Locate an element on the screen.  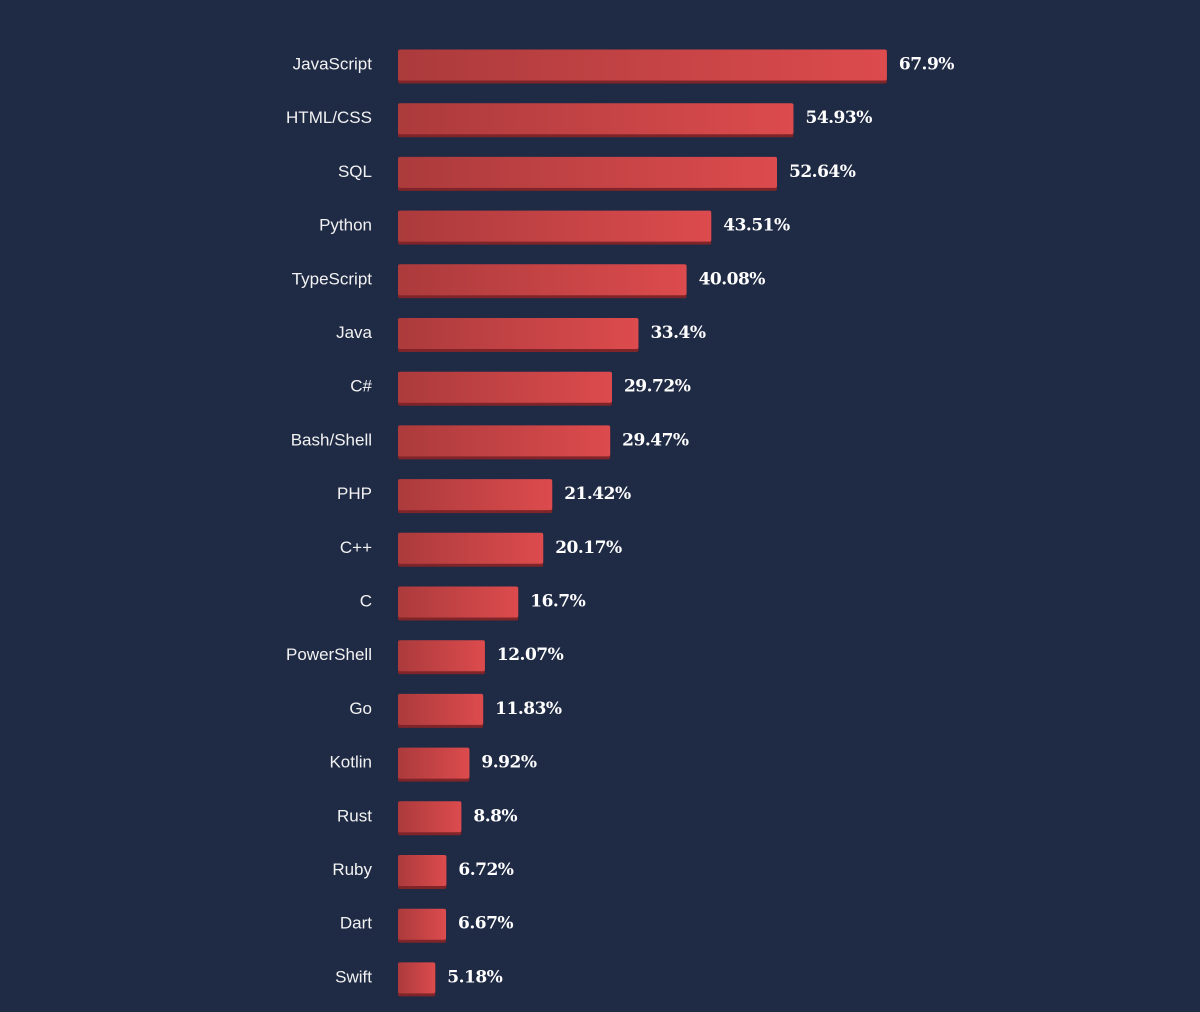
category-label: SQL is located at coordinates (355, 171).